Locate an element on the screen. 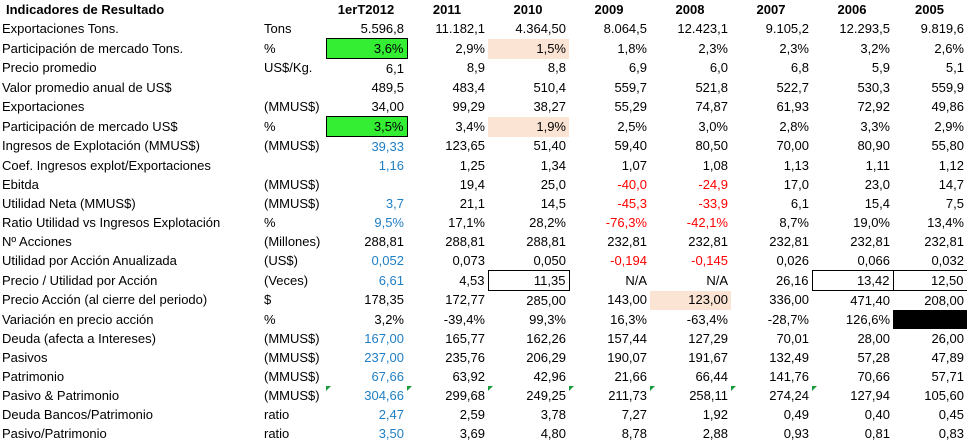 The height and width of the screenshot is (443, 967). value-cell: 3,6% is located at coordinates (366, 48).